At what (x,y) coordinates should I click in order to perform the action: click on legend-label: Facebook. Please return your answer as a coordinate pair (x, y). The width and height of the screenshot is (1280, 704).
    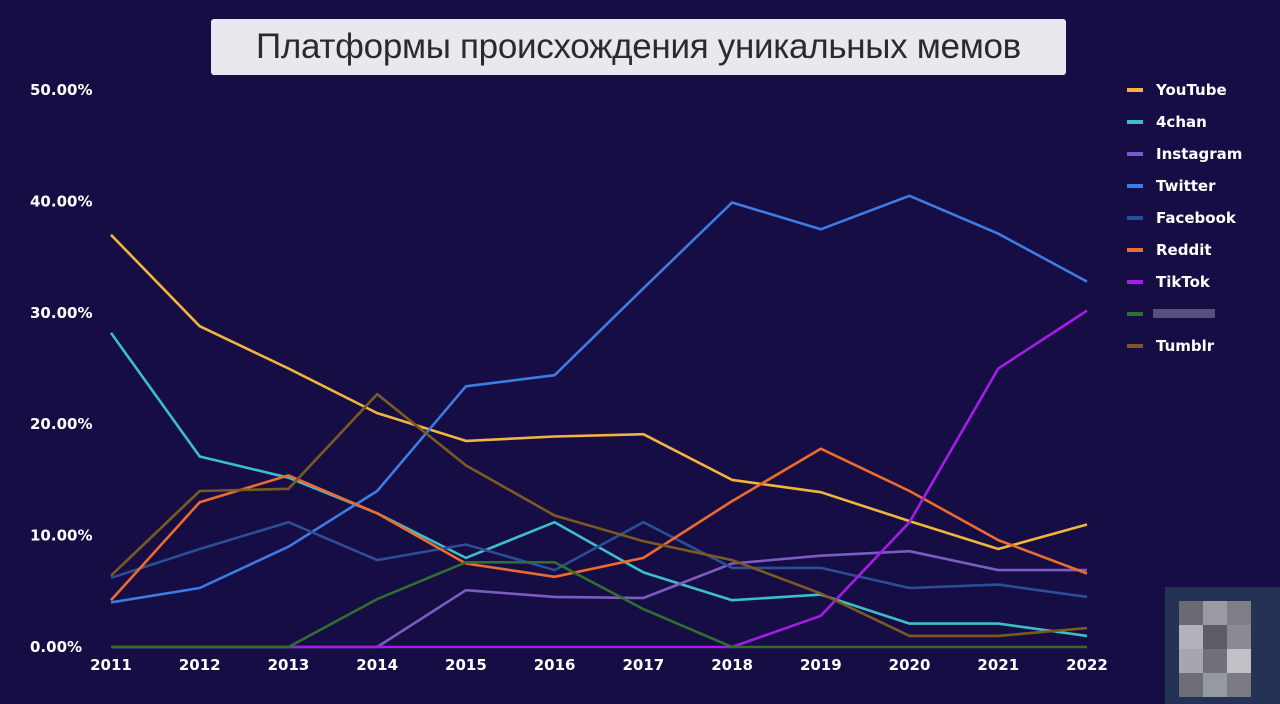
    Looking at the image, I should click on (1196, 218).